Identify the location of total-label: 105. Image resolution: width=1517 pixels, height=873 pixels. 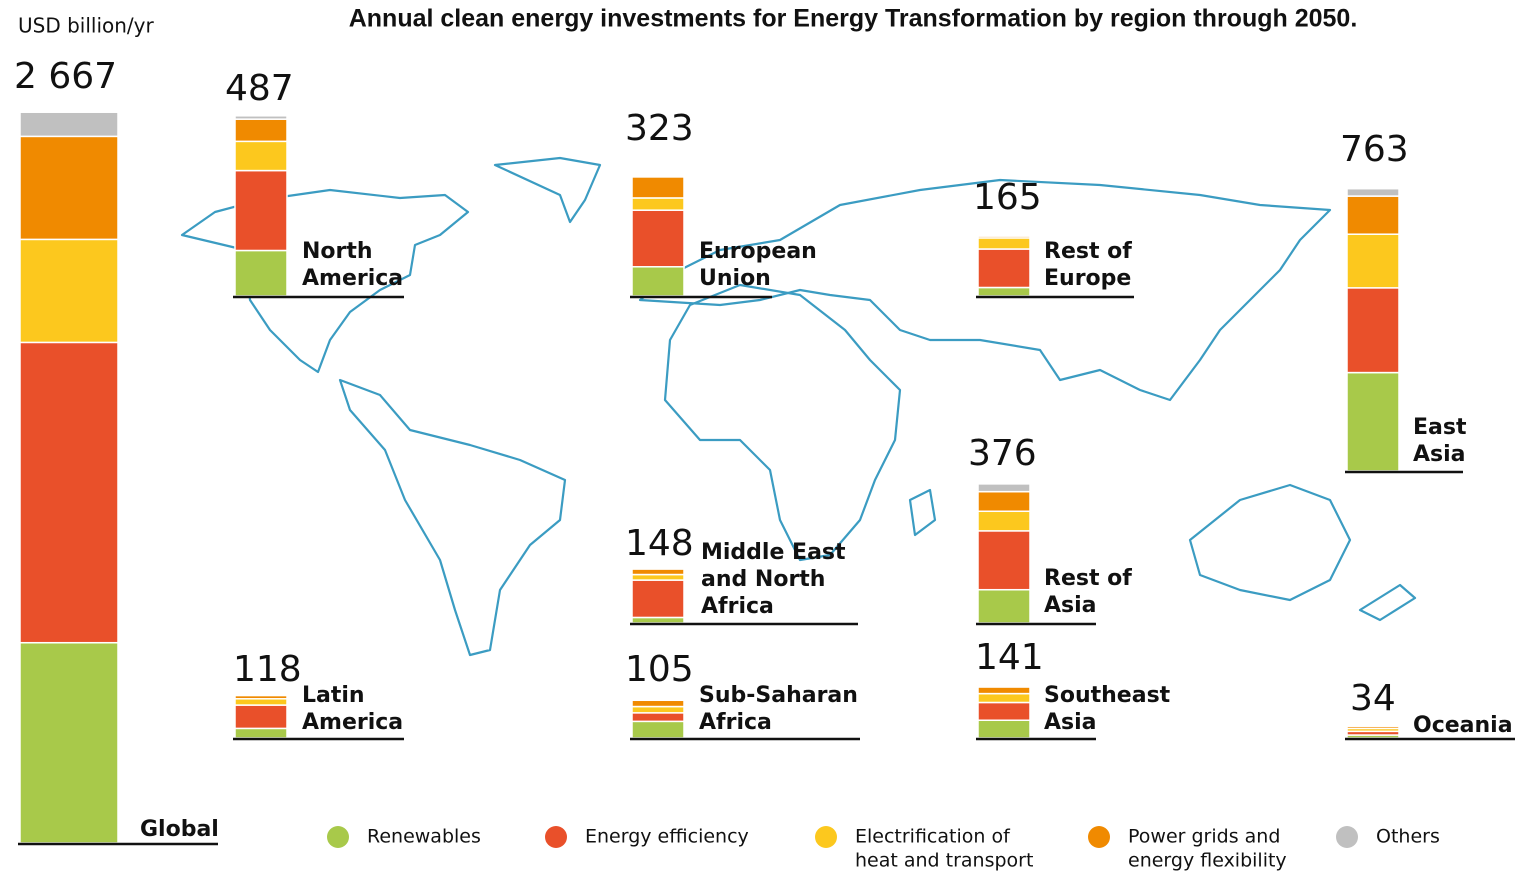
(659, 669).